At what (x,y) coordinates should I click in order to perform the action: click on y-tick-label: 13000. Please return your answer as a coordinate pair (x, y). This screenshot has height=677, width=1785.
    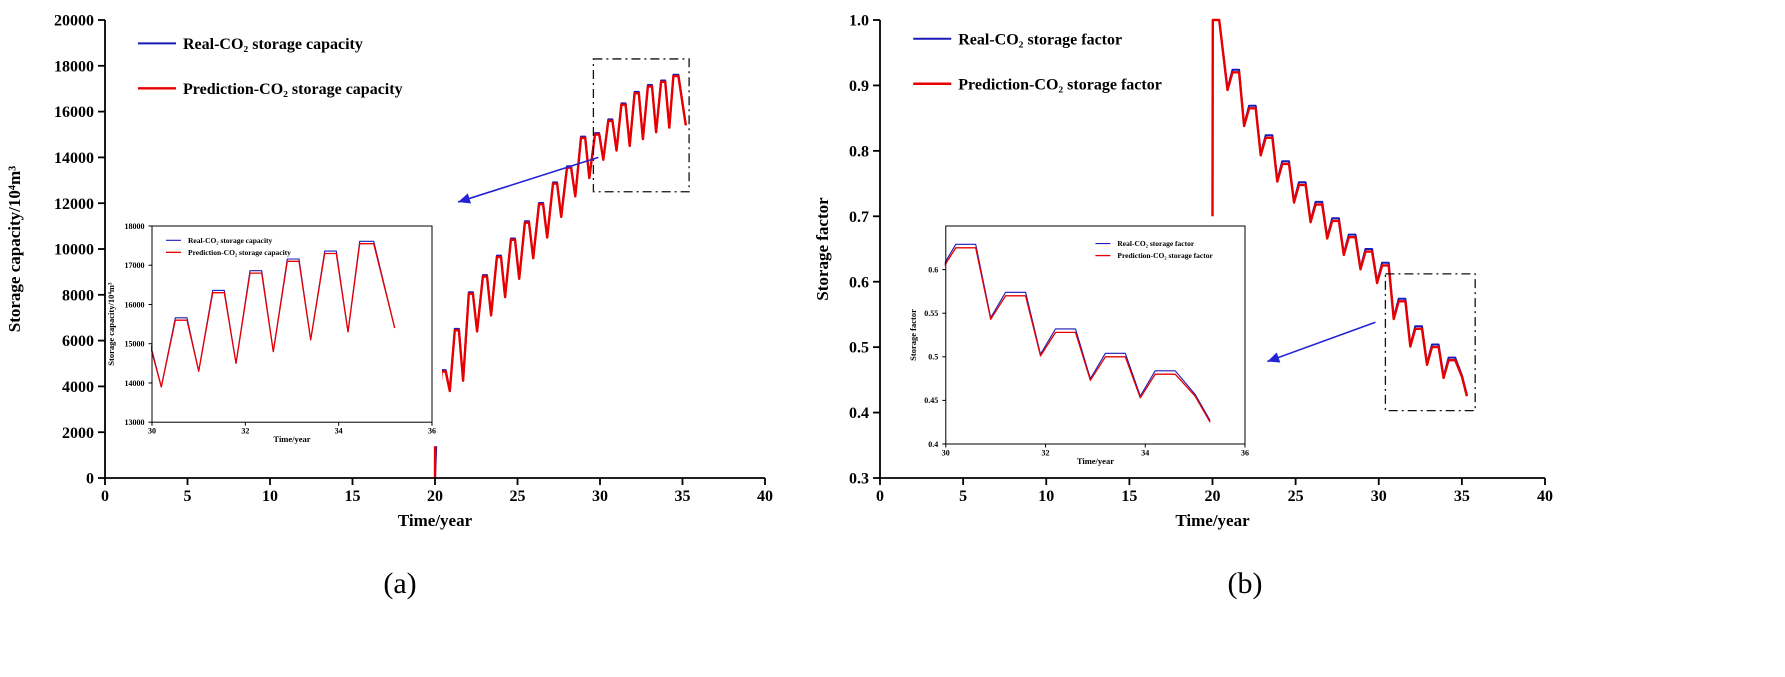
    Looking at the image, I should click on (135, 422).